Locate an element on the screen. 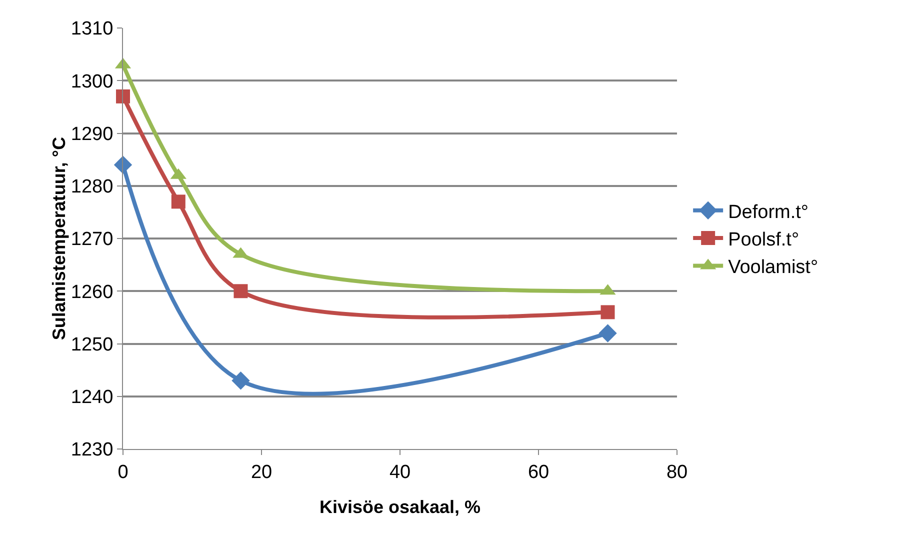 Image resolution: width=905 pixels, height=535 pixels. y-tick-label: 1310 is located at coordinates (92, 29).